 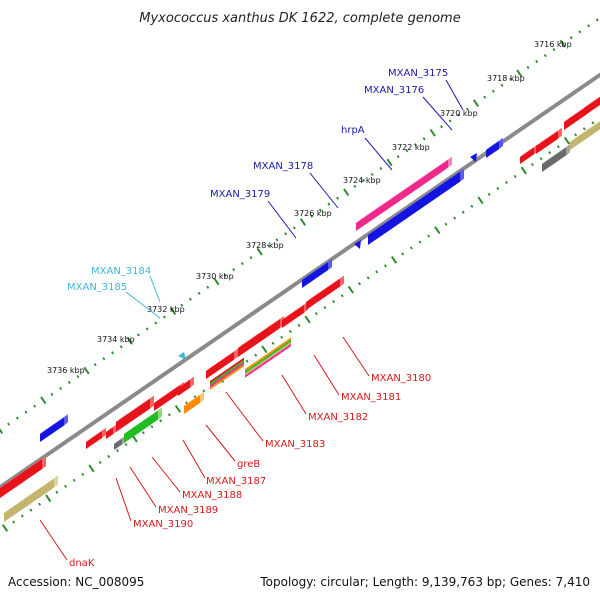 What do you see at coordinates (411, 147) in the screenshot?
I see `kbp-label: 3722 kbp` at bounding box center [411, 147].